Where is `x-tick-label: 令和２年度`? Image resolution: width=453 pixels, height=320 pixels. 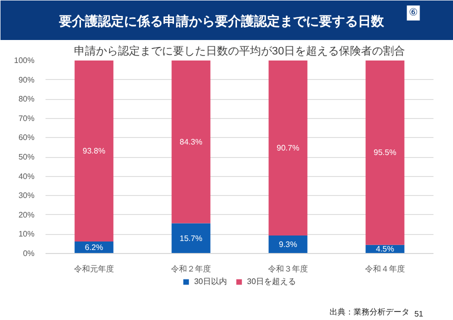
x-tick-label: 令和２年度 is located at coordinates (191, 269).